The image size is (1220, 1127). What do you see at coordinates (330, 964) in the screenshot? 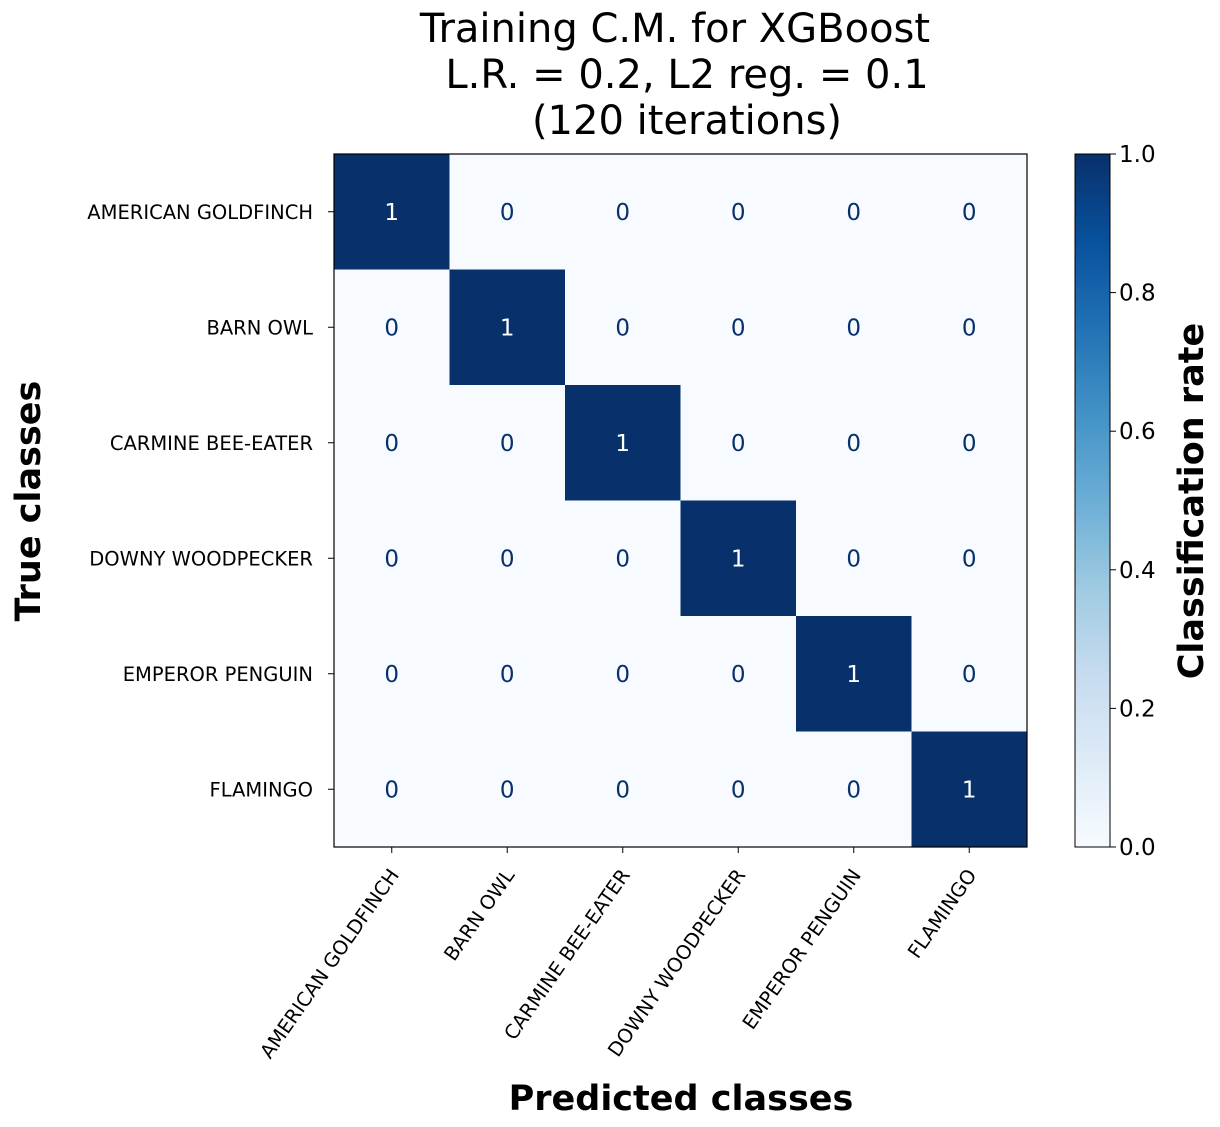
I see `x-tick-label: AMERICAN GOLDFINCH` at bounding box center [330, 964].